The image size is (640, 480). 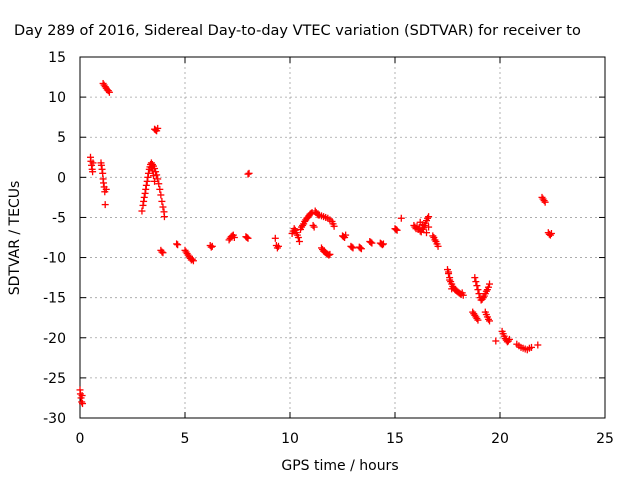 What do you see at coordinates (54, 339) in the screenshot?
I see `y-tick-label: -20` at bounding box center [54, 339].